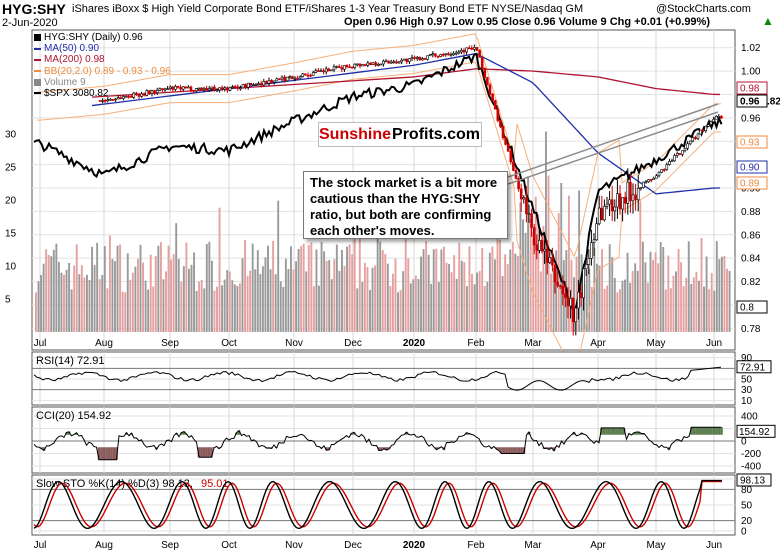  What do you see at coordinates (751, 48) in the screenshot?
I see `y-tick-label: 1.02` at bounding box center [751, 48].